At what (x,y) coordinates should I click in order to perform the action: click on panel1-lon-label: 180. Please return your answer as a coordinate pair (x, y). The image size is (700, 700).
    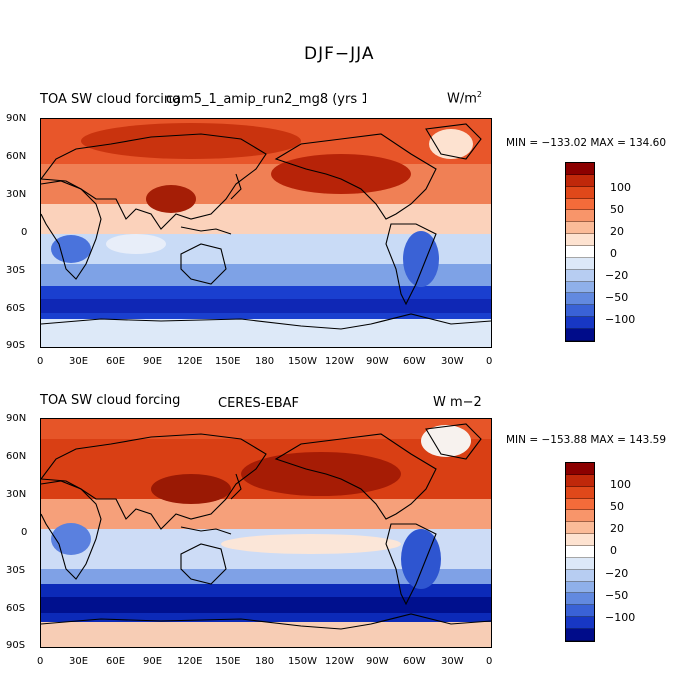
    Looking at the image, I should click on (265, 361).